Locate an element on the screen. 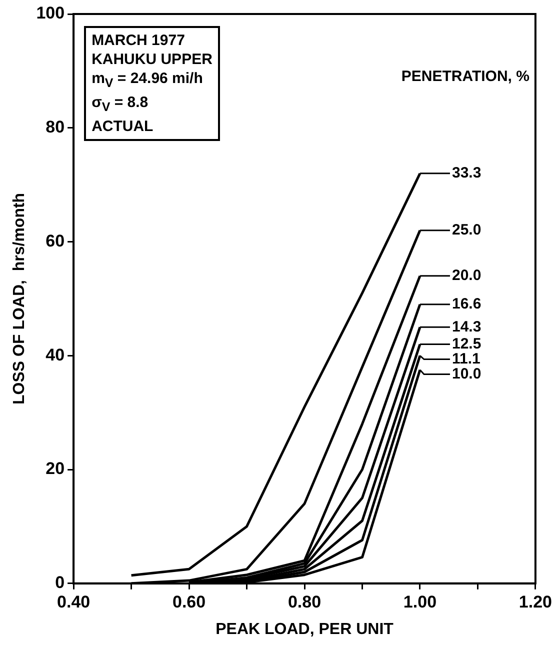  annotation: σ$_{V}$ = 8.8 is located at coordinates (121, 104).